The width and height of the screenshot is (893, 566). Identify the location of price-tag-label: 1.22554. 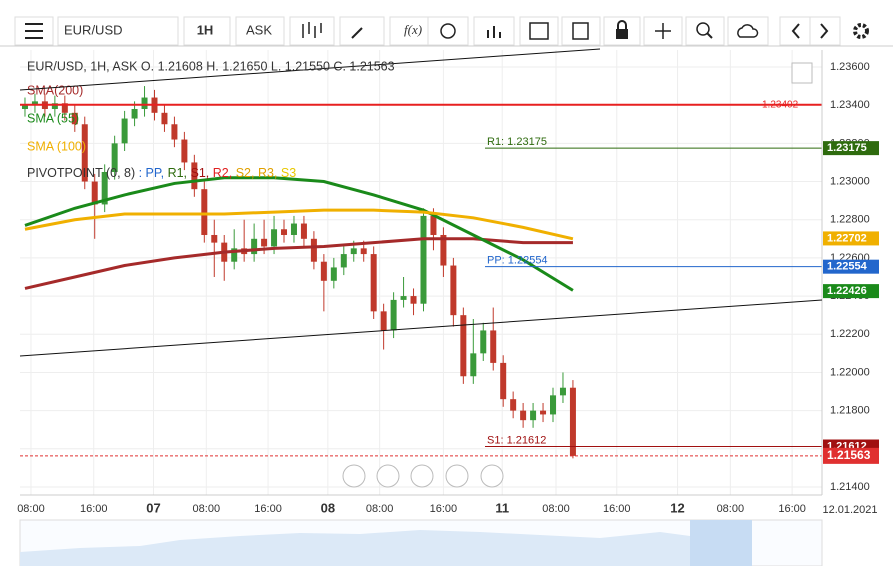
(847, 267).